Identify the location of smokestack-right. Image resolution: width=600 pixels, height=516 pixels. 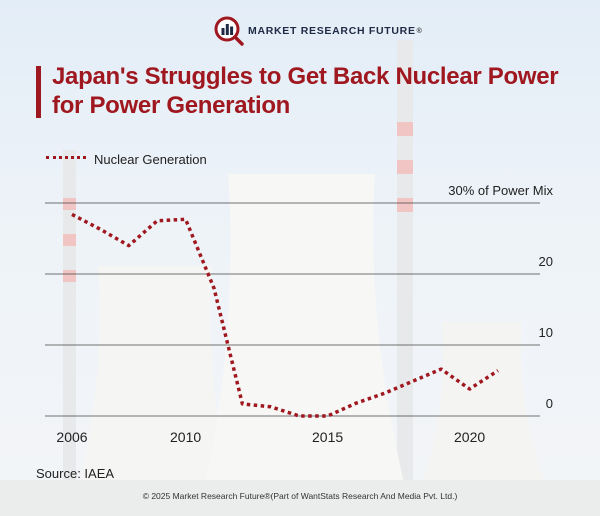
(405, 275).